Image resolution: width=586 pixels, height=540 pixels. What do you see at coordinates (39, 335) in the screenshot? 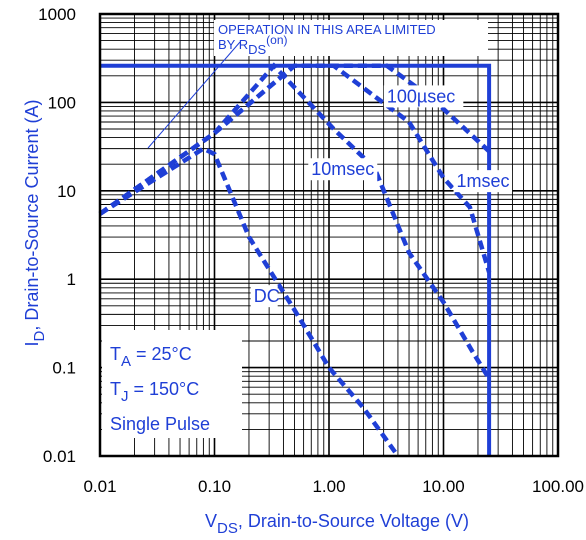
I see `y-title-sub: D` at bounding box center [39, 335].